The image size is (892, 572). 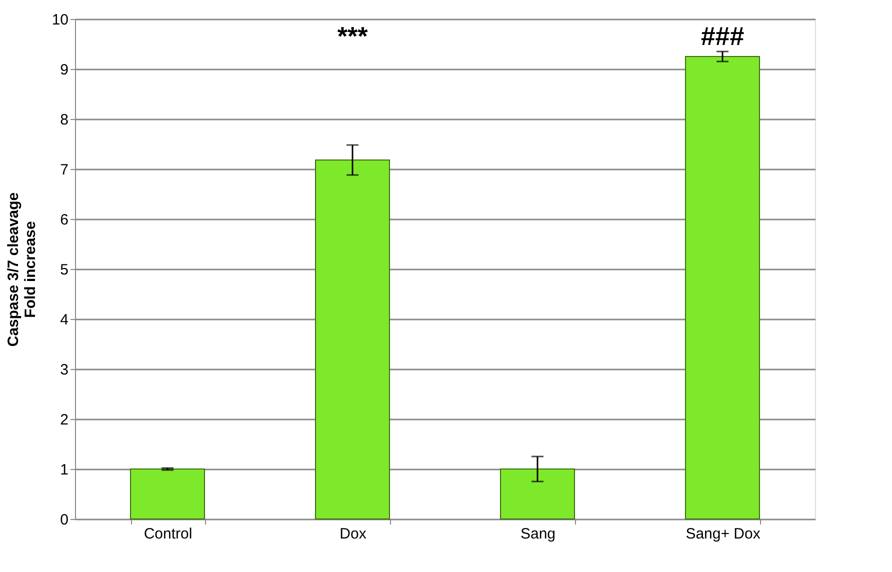 I want to click on y-tick-label: 0, so click(x=64, y=520).